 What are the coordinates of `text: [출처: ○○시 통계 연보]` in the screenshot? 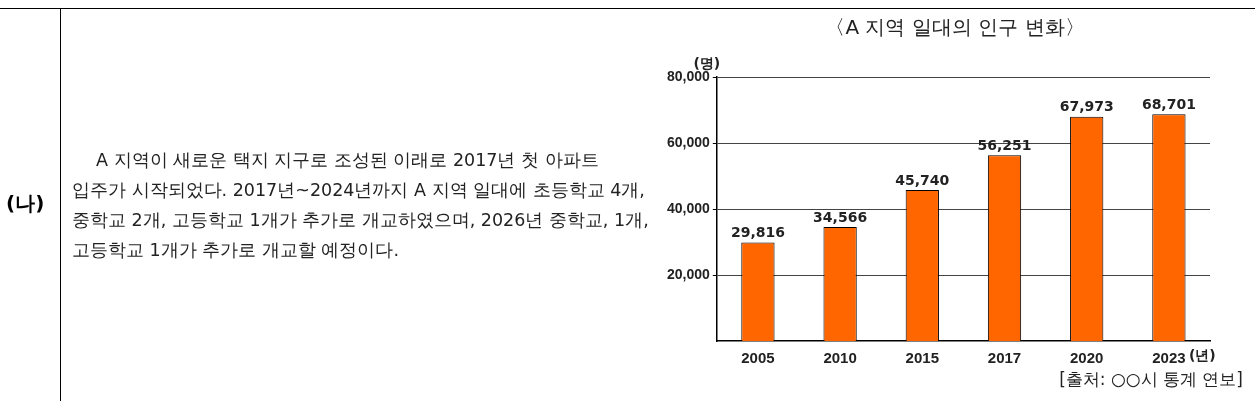 It's located at (1151, 379).